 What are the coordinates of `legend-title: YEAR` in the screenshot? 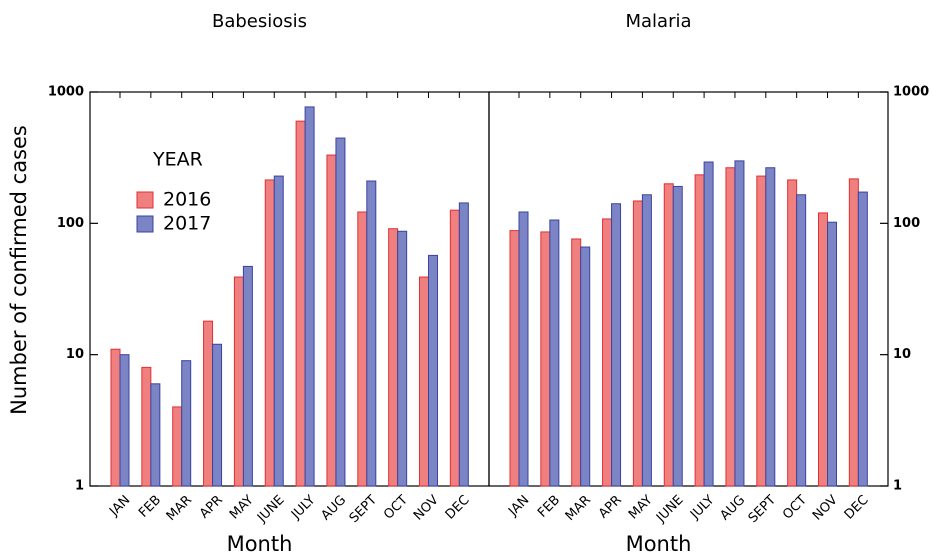 It's located at (177, 160).